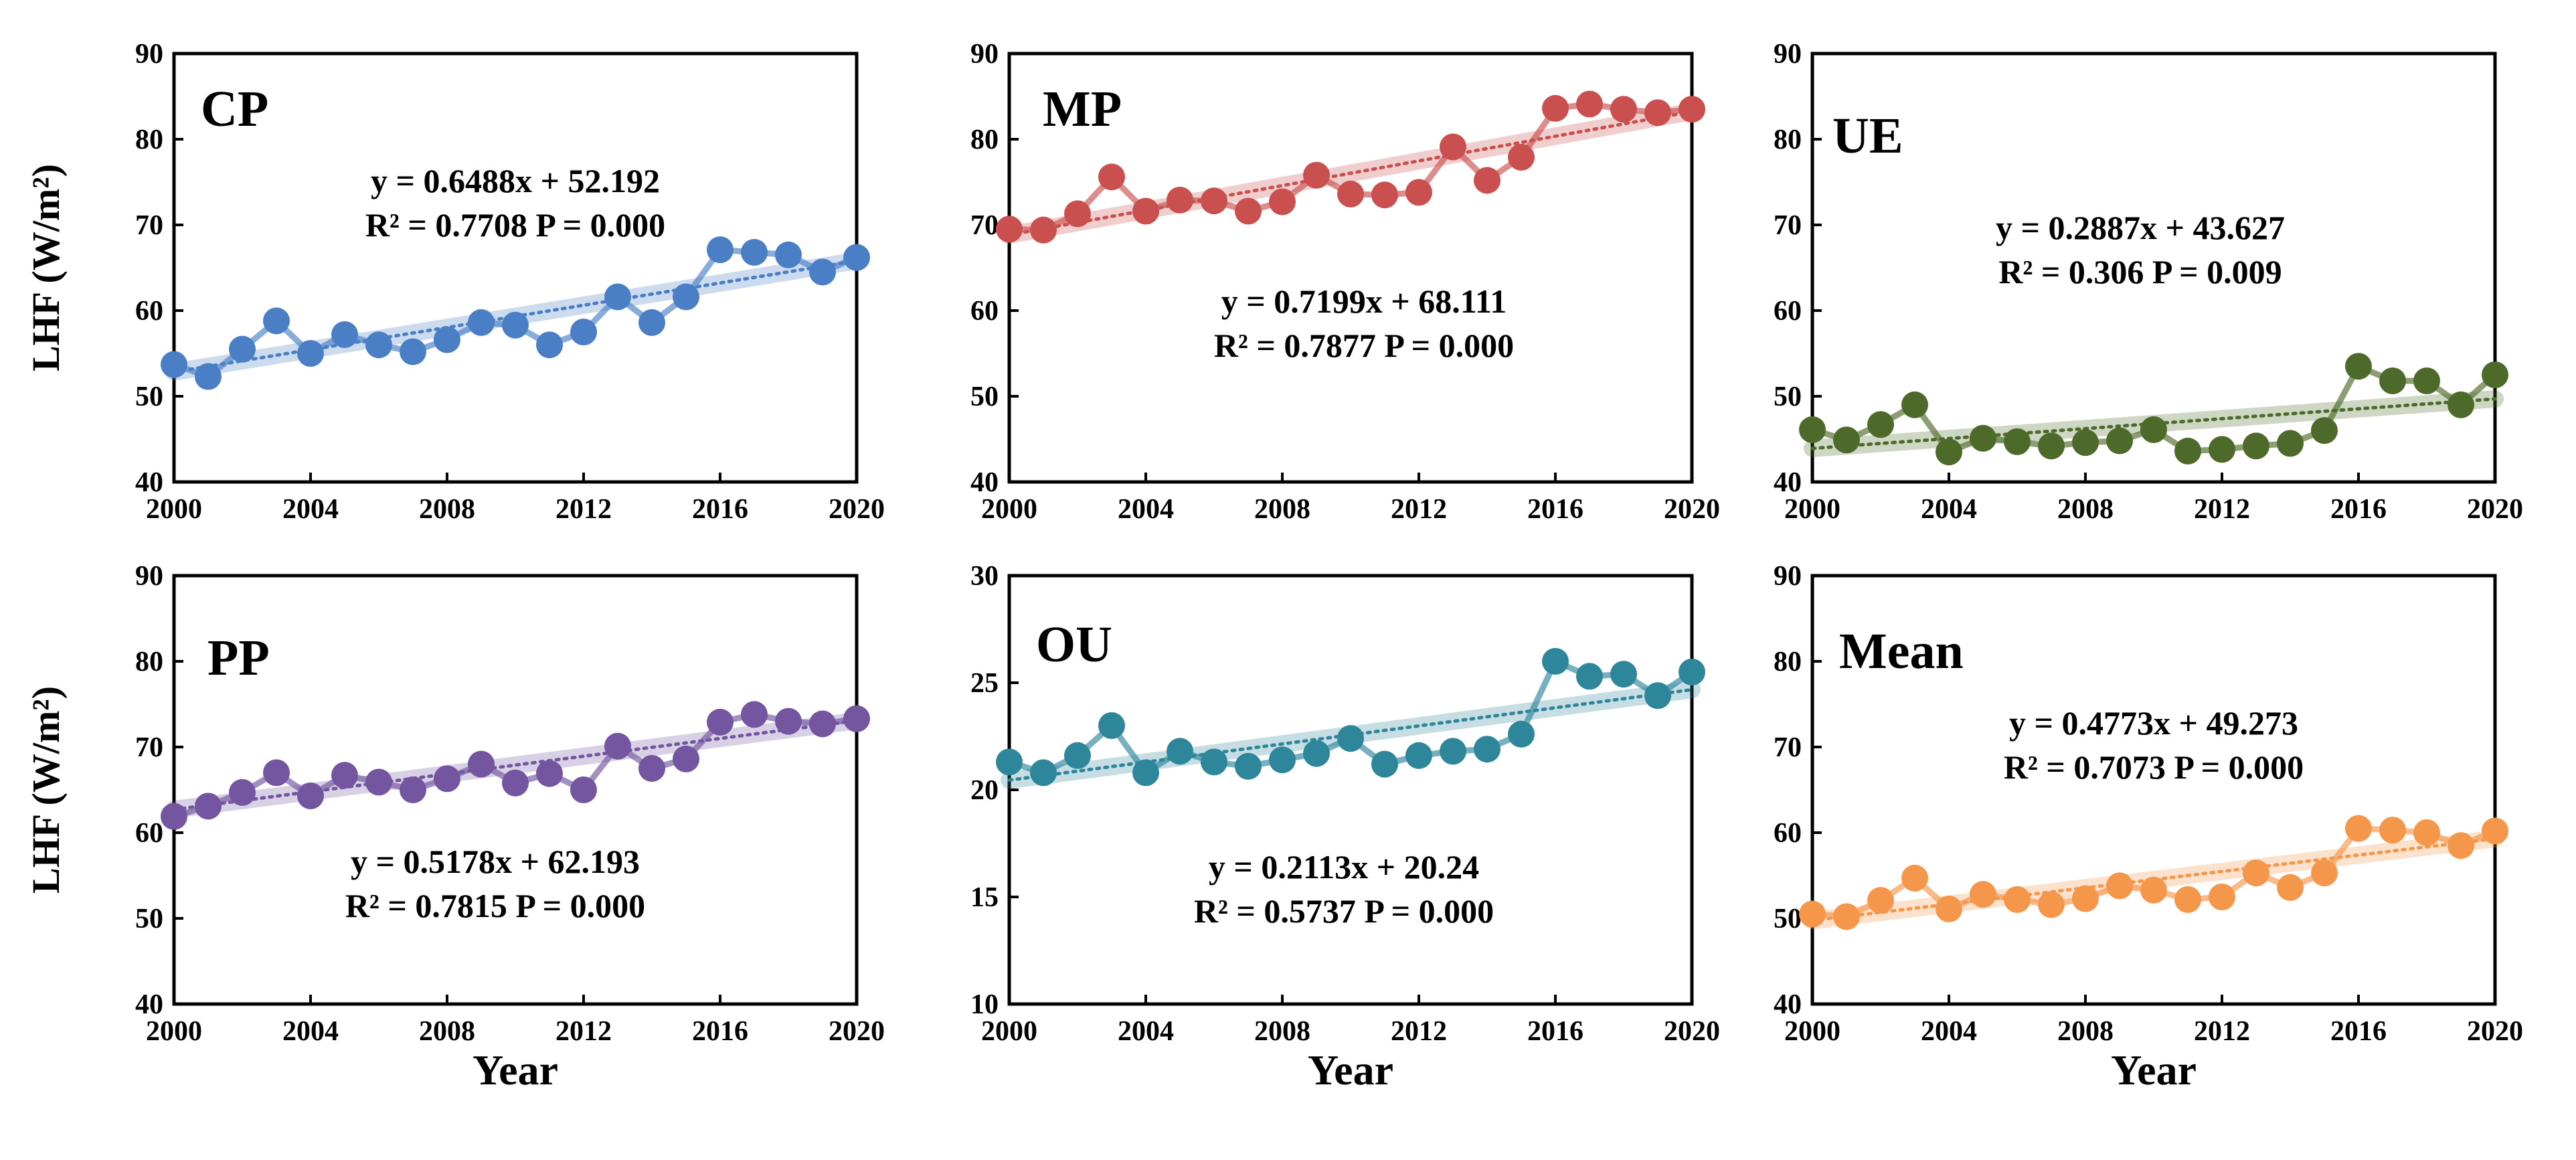 The image size is (2576, 1160). What do you see at coordinates (1344, 911) in the screenshot?
I see `regression-stats: R² = 0.5737 P = 0.000` at bounding box center [1344, 911].